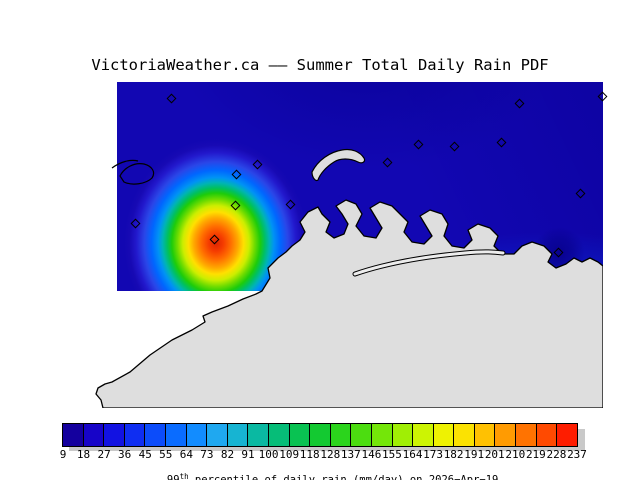 The image size is (640, 480). Describe the element at coordinates (330, 454) in the screenshot. I see `colorbar-tick-label: 128` at that location.